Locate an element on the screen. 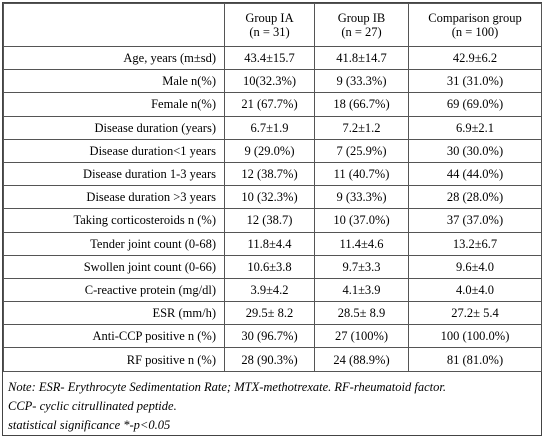 The height and width of the screenshot is (438, 544). row-label: Taking corticosteroids n (%) is located at coordinates (114, 220).